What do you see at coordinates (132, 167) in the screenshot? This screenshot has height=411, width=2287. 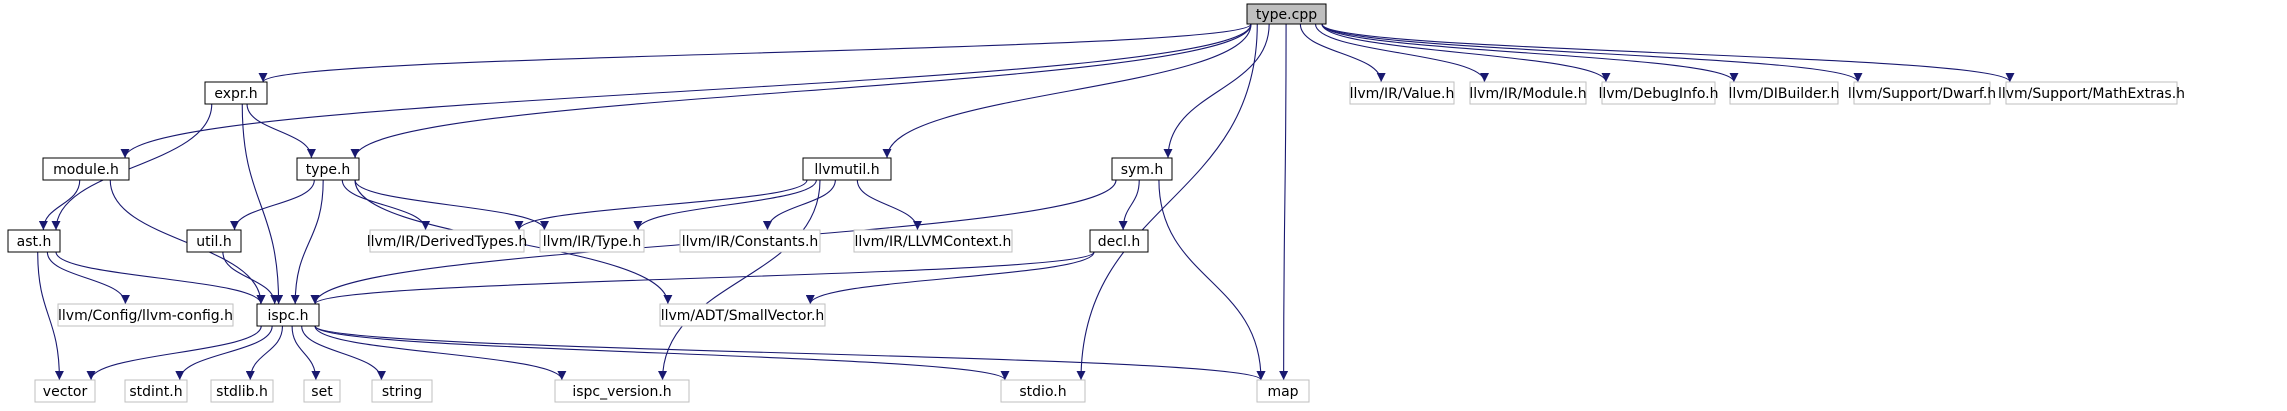 I see `edge-expr-h-to-ast-h` at bounding box center [132, 167].